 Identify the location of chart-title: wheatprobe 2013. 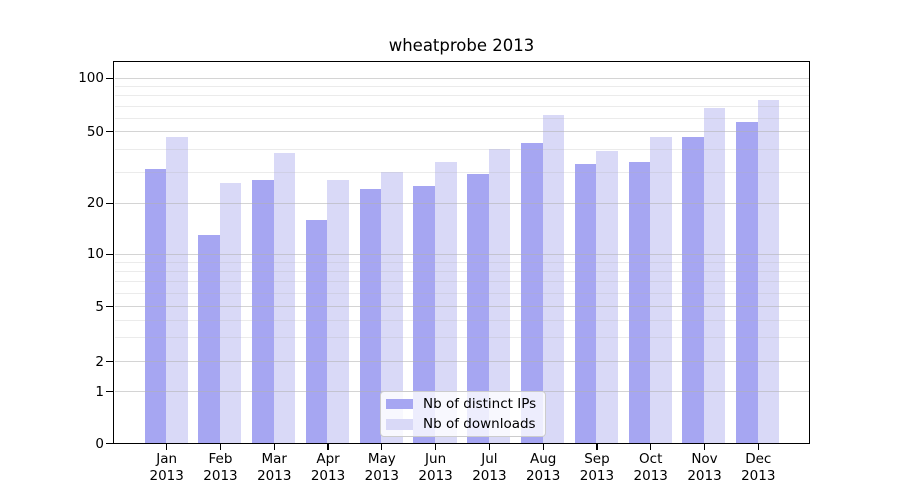
(461, 45).